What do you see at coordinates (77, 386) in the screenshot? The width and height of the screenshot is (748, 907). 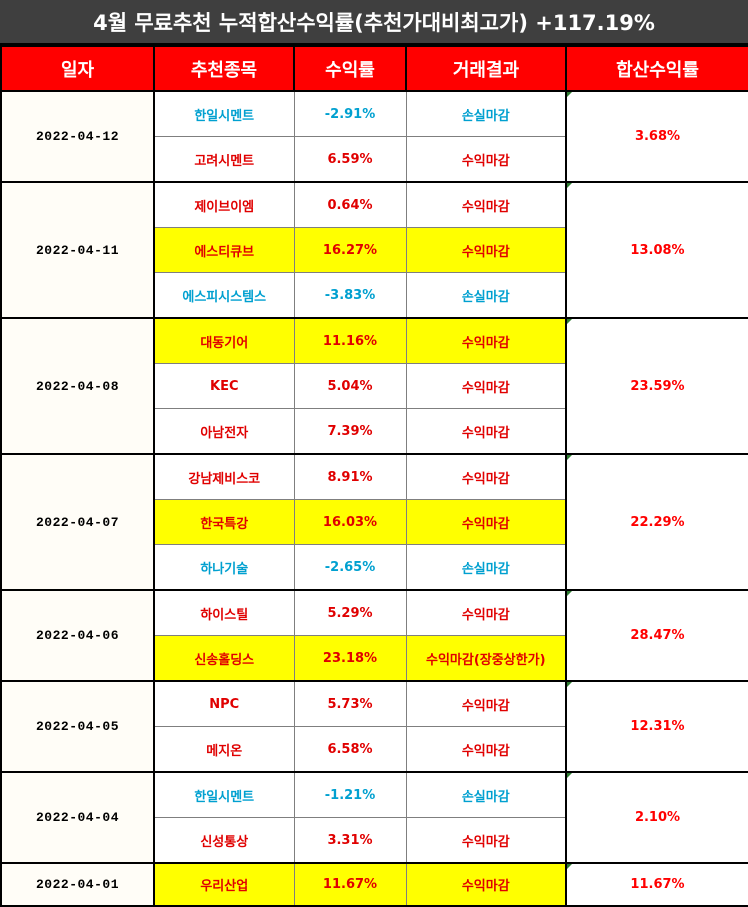 I see `date-cell: 2022-04-08` at bounding box center [77, 386].